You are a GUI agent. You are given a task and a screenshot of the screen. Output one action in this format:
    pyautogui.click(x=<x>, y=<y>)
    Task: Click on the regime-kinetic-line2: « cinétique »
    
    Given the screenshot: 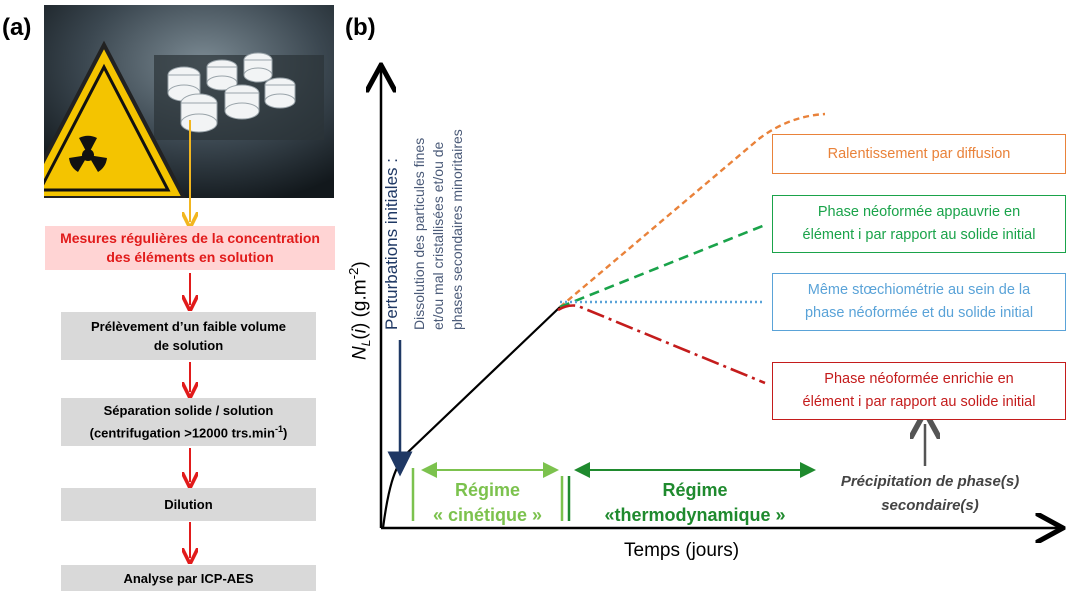 What is the action you would take?
    pyautogui.click(x=487, y=515)
    